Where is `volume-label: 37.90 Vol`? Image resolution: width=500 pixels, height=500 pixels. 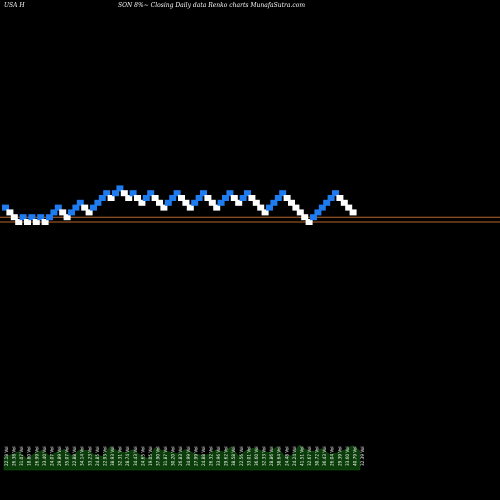
volume-label: 37.90 Vol is located at coordinates (158, 456).